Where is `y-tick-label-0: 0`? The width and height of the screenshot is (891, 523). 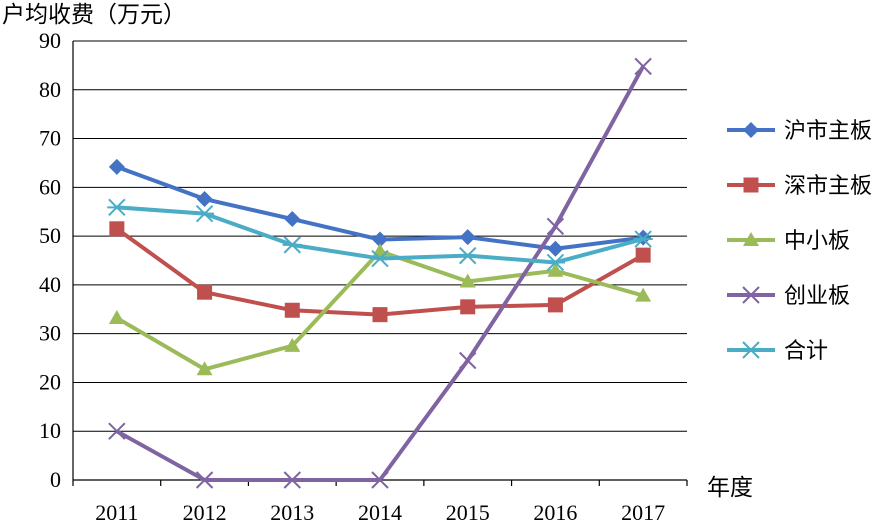
y-tick-label-0: 0 is located at coordinates (55, 479).